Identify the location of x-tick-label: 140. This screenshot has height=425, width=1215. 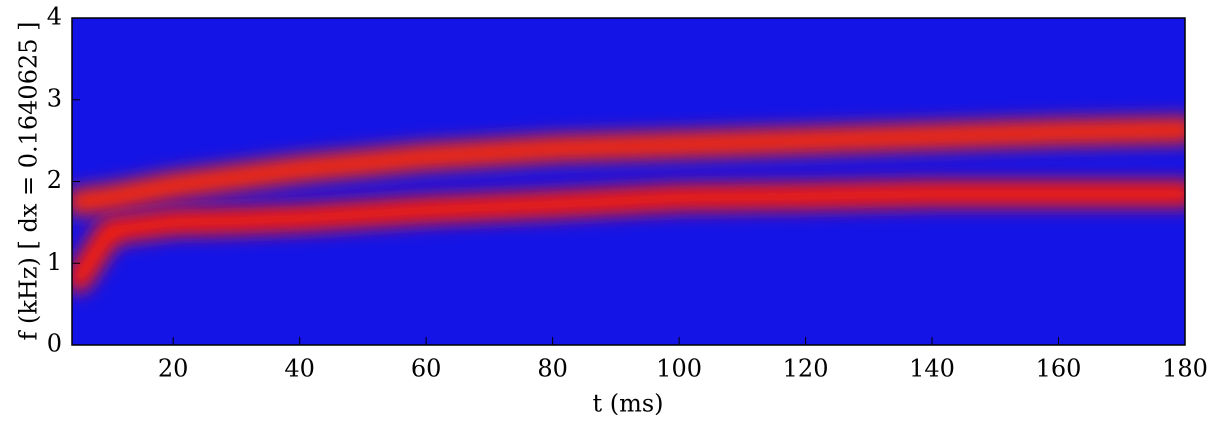
(932, 369).